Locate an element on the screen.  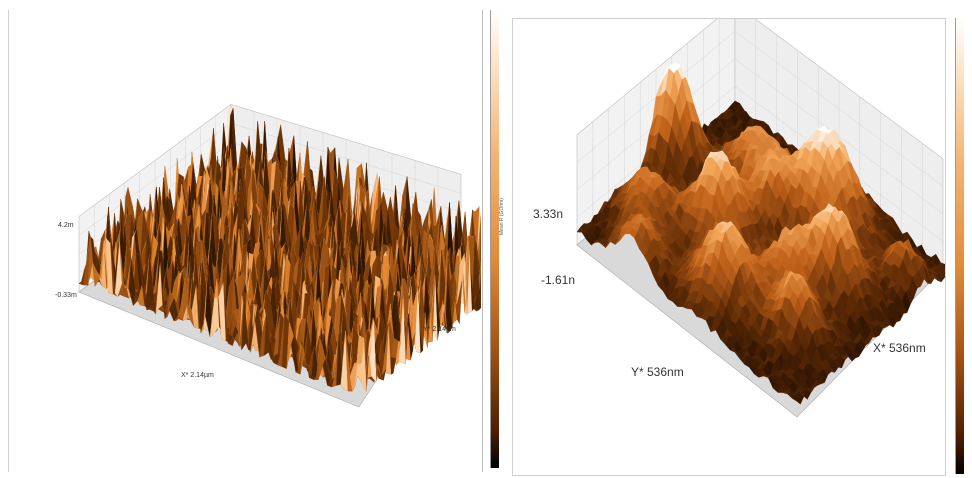
left-colorbar is located at coordinates (494, 239).